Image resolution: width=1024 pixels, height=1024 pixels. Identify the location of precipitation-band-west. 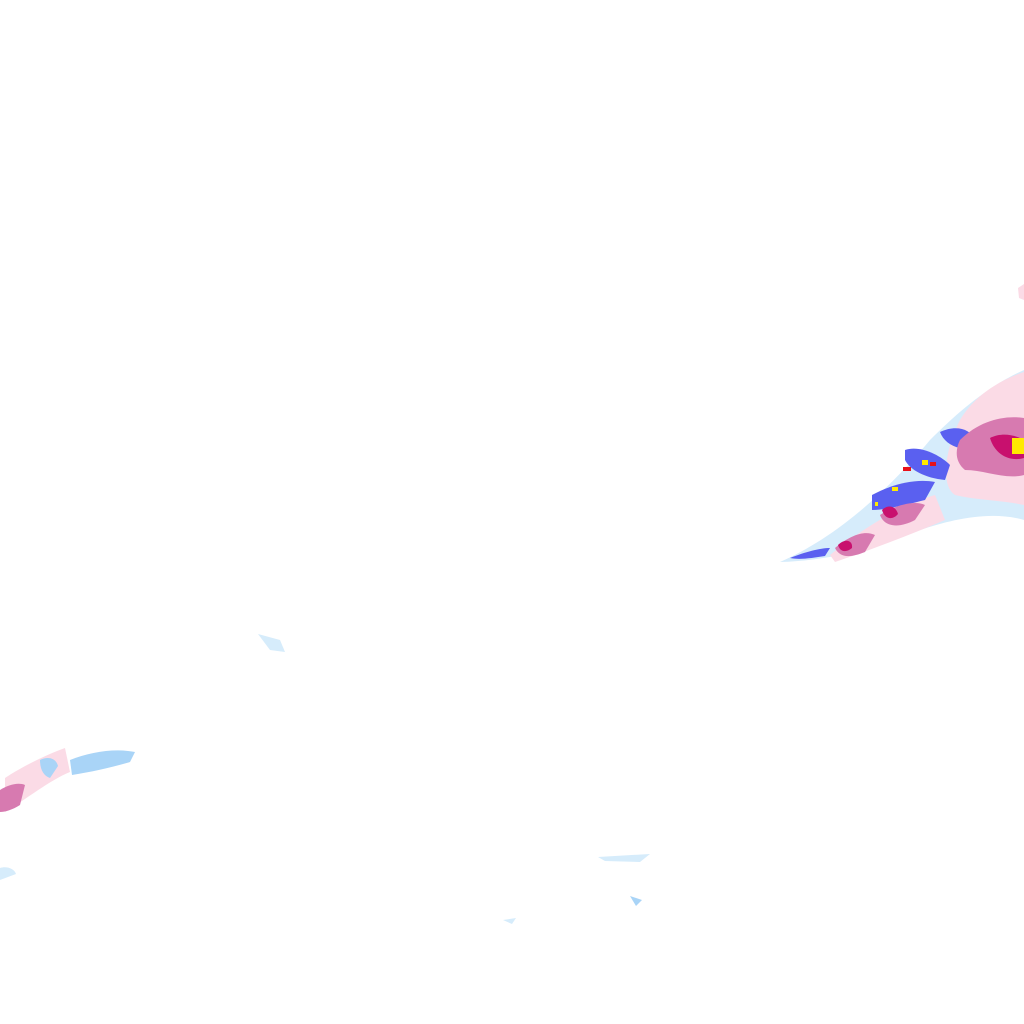
(67, 814).